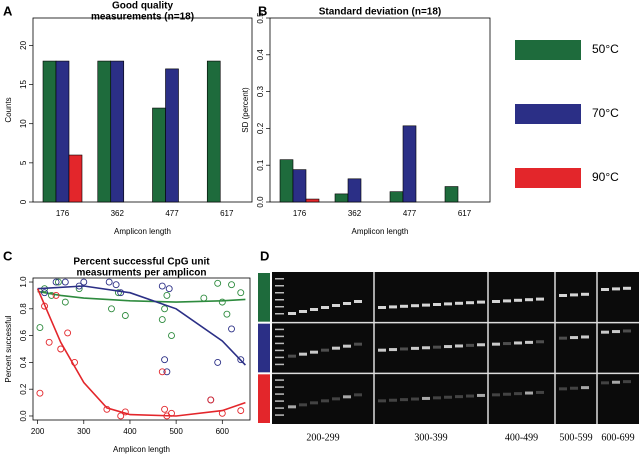 The image size is (639, 456). What do you see at coordinates (84, 431) in the screenshot?
I see `x-tick-label: 300` at bounding box center [84, 431].